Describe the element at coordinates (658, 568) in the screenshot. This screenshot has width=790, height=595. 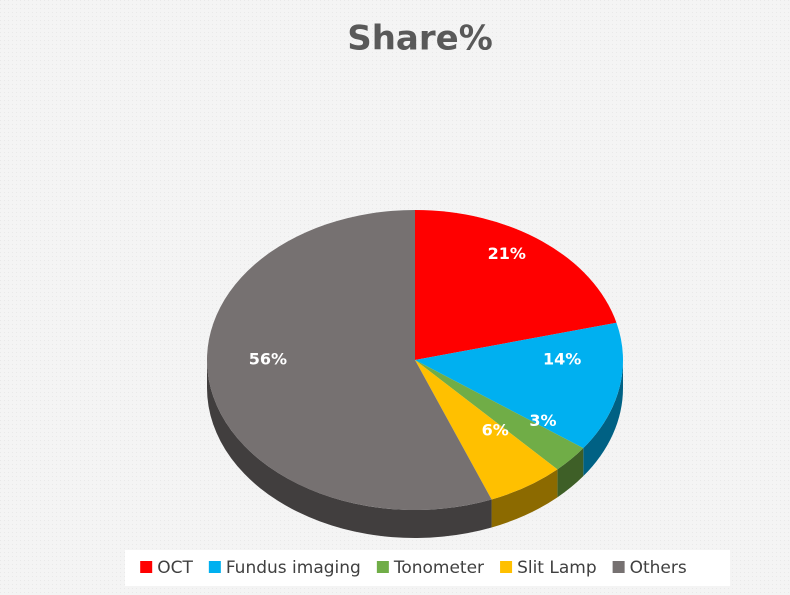
I see `legend-label: Others` at that location.